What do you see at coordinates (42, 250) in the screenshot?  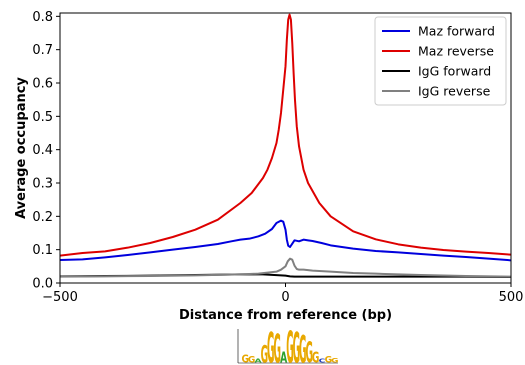 I see `y-tick-label: 0.1` at bounding box center [42, 250].